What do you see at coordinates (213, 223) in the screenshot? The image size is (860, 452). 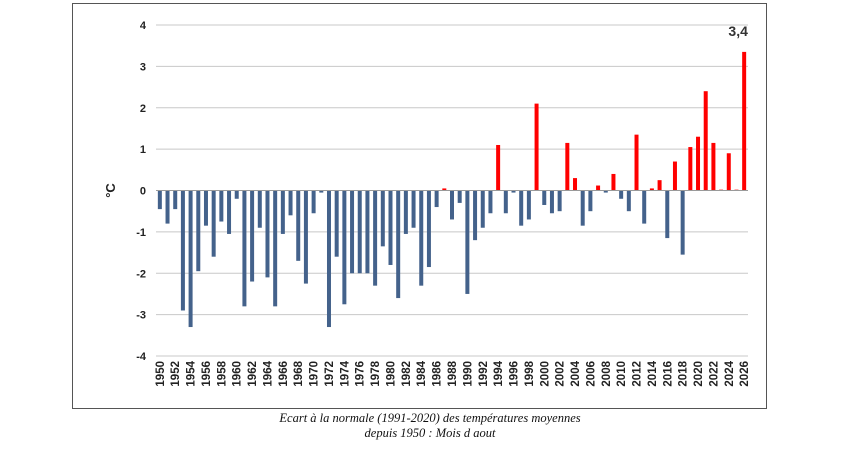 I see `bar-1957` at bounding box center [213, 223].